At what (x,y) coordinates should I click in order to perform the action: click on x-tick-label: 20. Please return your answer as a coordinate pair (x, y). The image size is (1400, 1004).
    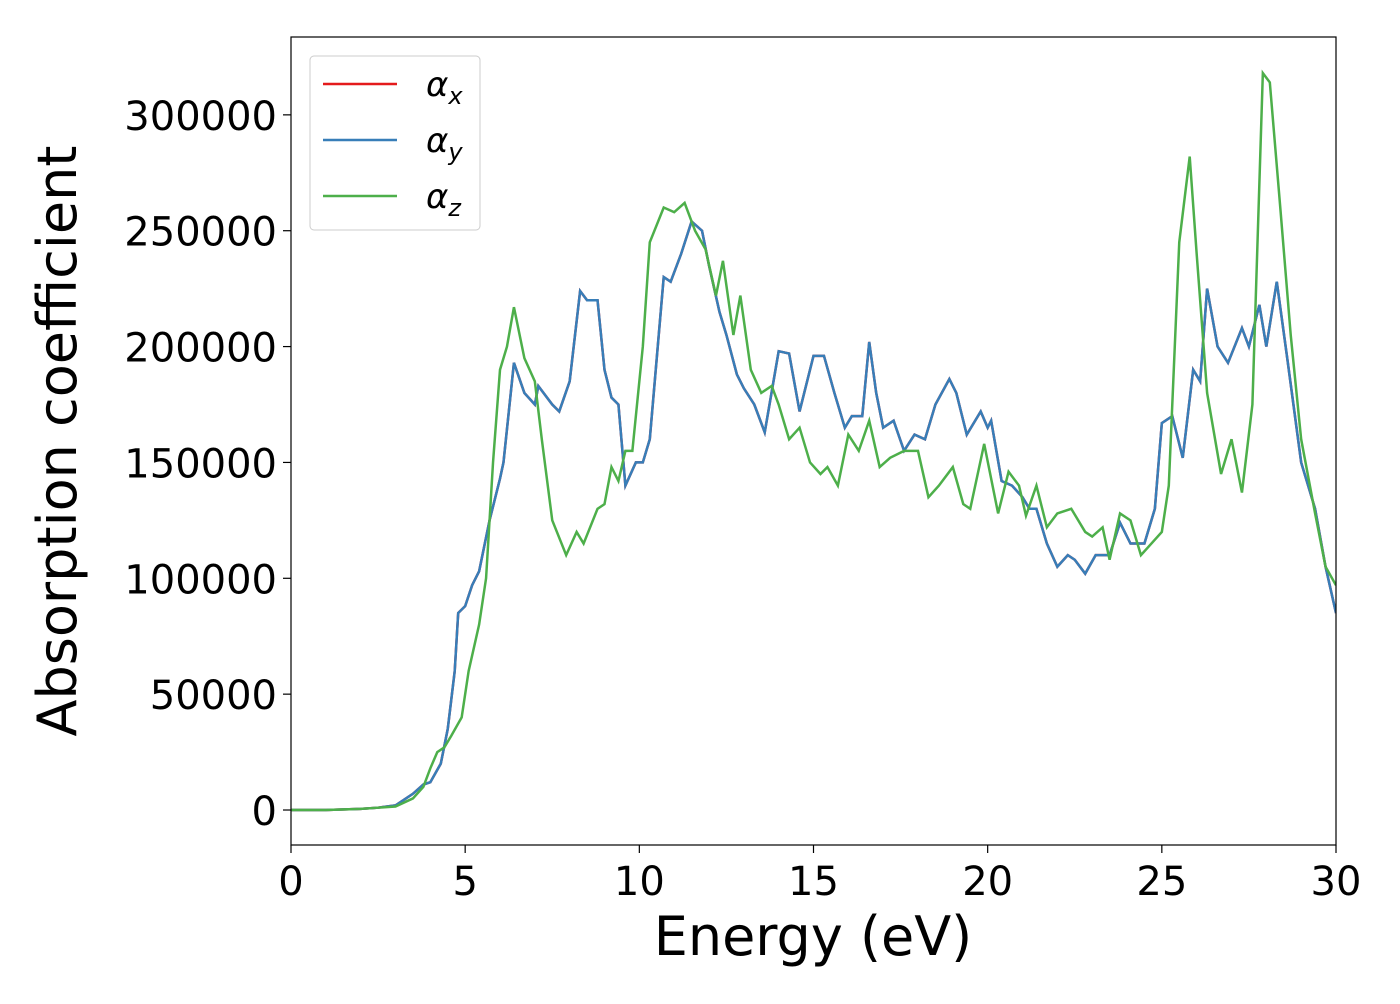
    Looking at the image, I should click on (987, 882).